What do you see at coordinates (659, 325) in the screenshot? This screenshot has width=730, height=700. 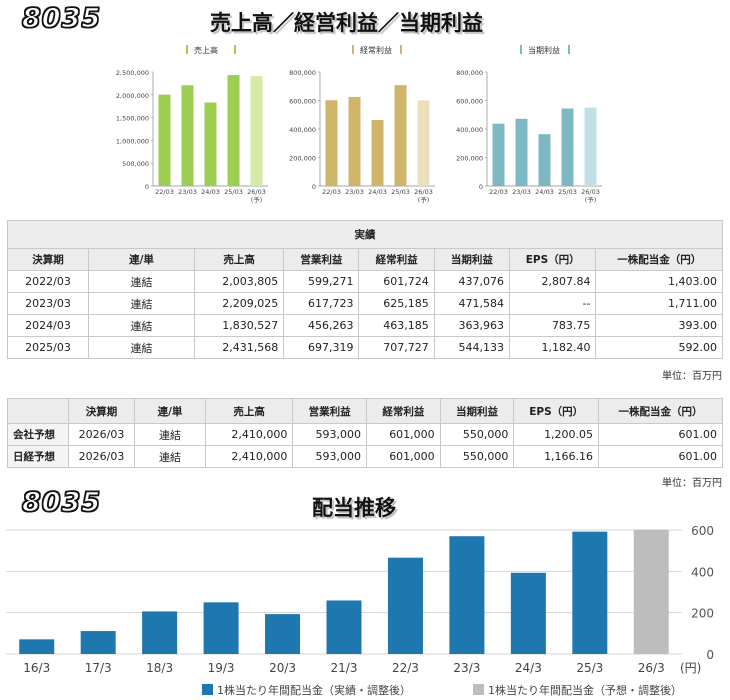 I see `table-cell: 393.00` at bounding box center [659, 325].